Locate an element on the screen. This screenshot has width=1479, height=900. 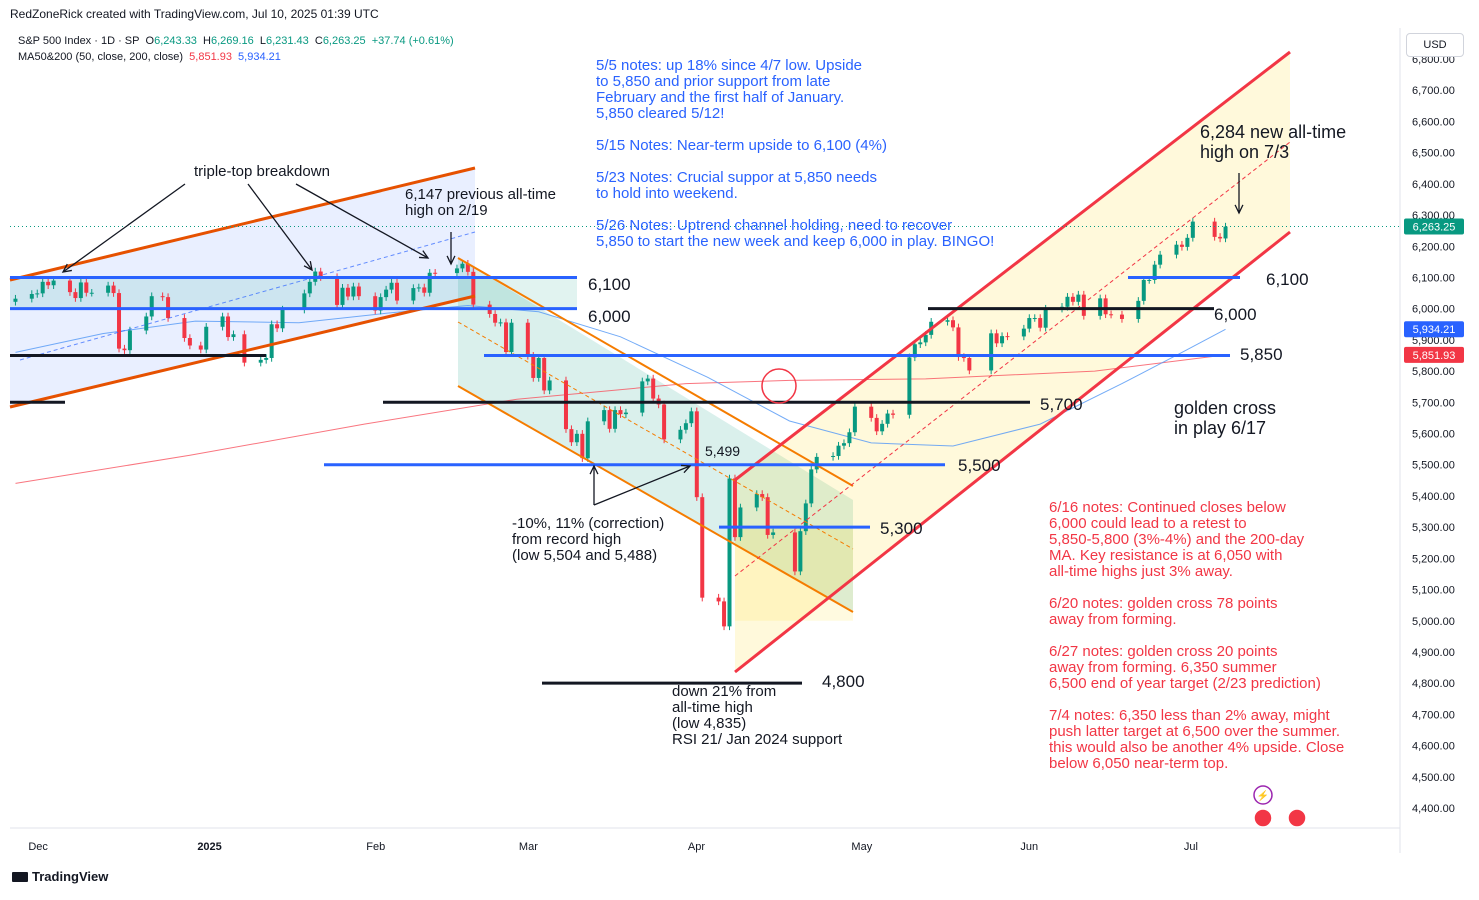
y-tick-label: 5,700.00 is located at coordinates (1433, 403).